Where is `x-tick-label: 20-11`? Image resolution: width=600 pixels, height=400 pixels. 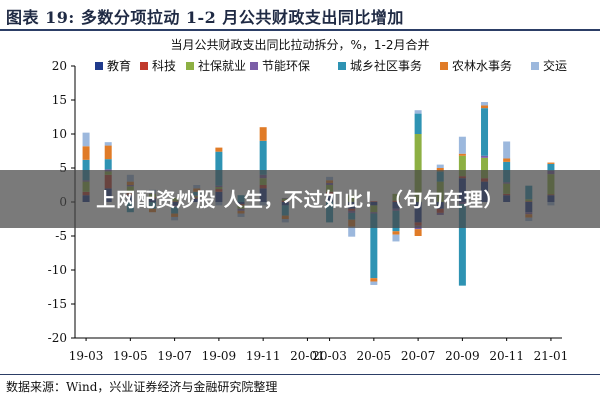 x-tick-label: 20-11 is located at coordinates (506, 356).